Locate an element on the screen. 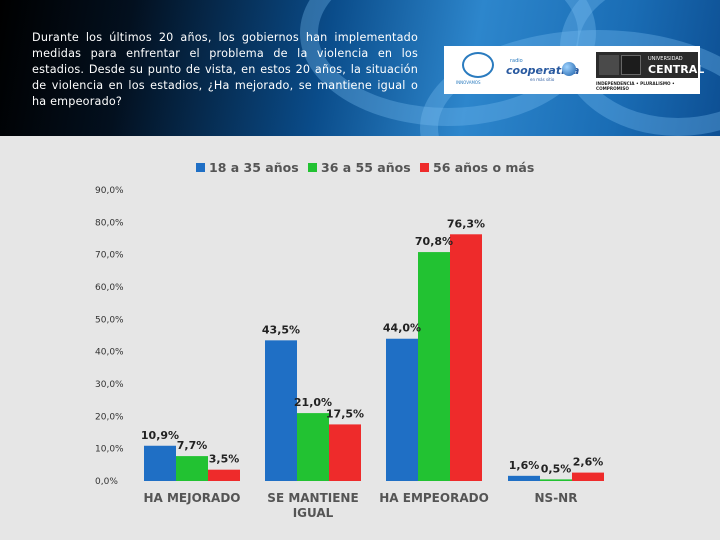  category-label: NS-NR is located at coordinates (556, 498).